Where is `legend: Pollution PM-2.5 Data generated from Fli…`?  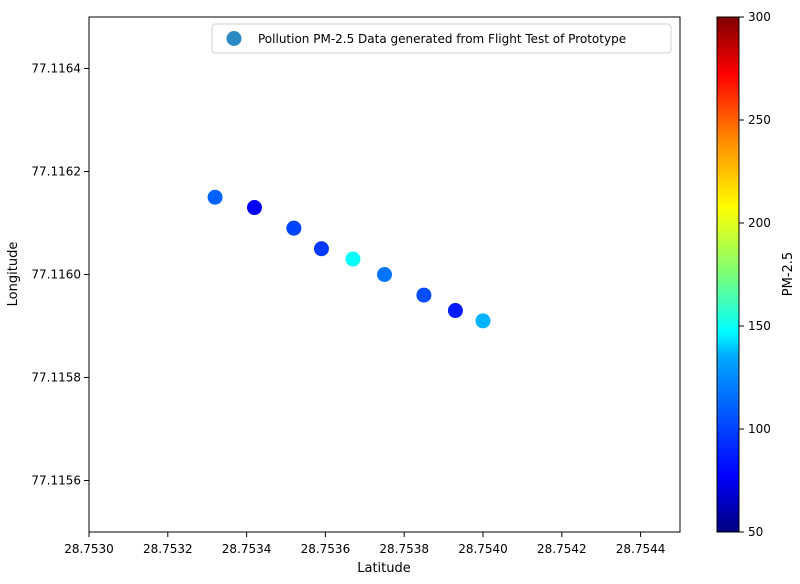
legend: Pollution PM-2.5 Data generated from Fli… is located at coordinates (441, 38).